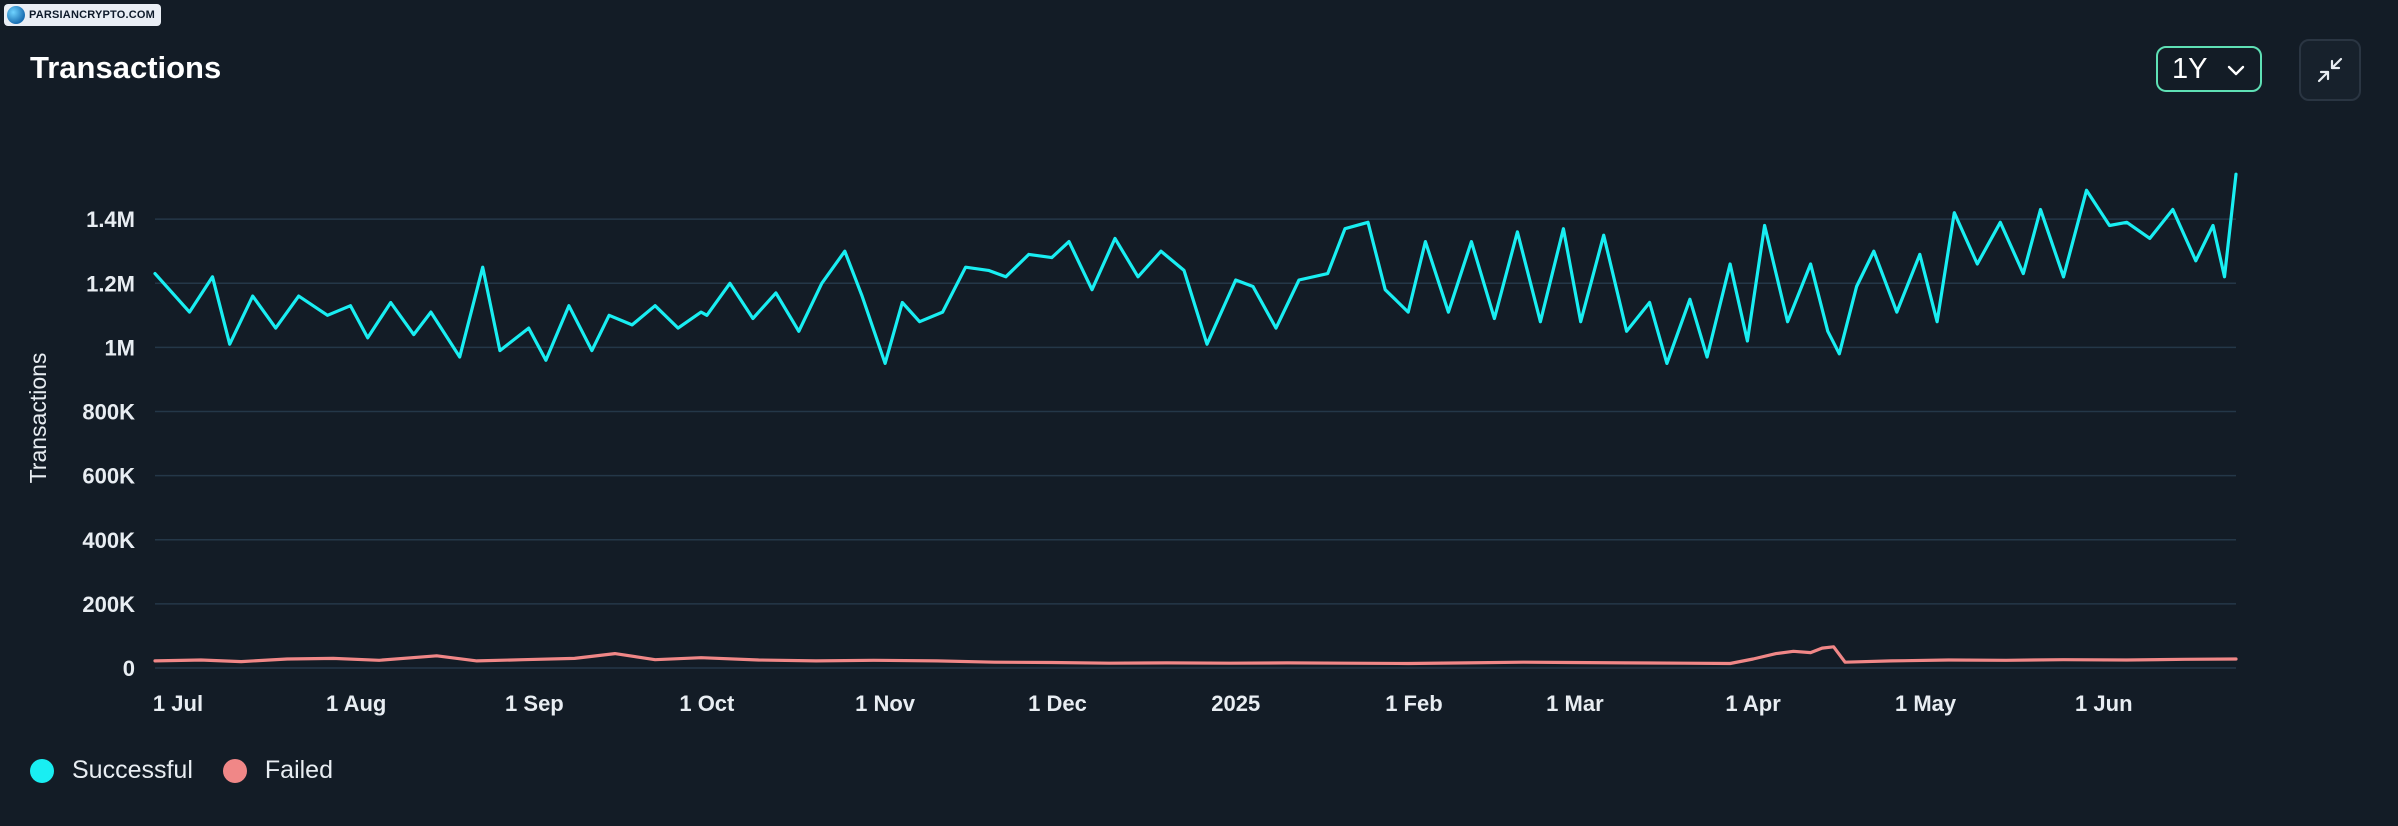 Image resolution: width=2398 pixels, height=826 pixels. Describe the element at coordinates (108, 604) in the screenshot. I see `y-tick-label: 200K` at that location.